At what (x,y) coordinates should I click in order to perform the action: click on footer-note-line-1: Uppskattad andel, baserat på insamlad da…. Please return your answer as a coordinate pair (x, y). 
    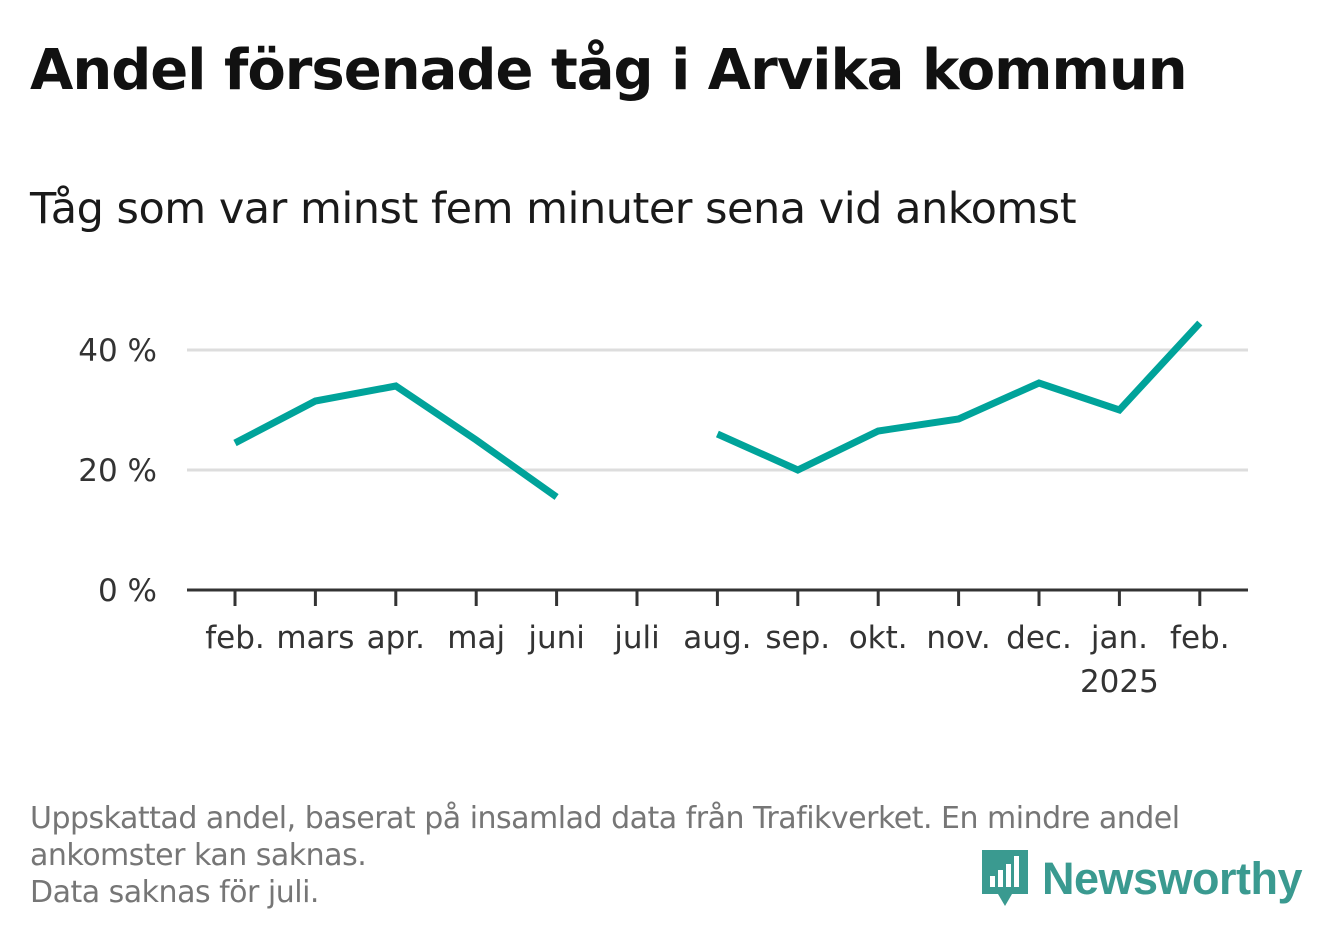
    Looking at the image, I should click on (605, 818).